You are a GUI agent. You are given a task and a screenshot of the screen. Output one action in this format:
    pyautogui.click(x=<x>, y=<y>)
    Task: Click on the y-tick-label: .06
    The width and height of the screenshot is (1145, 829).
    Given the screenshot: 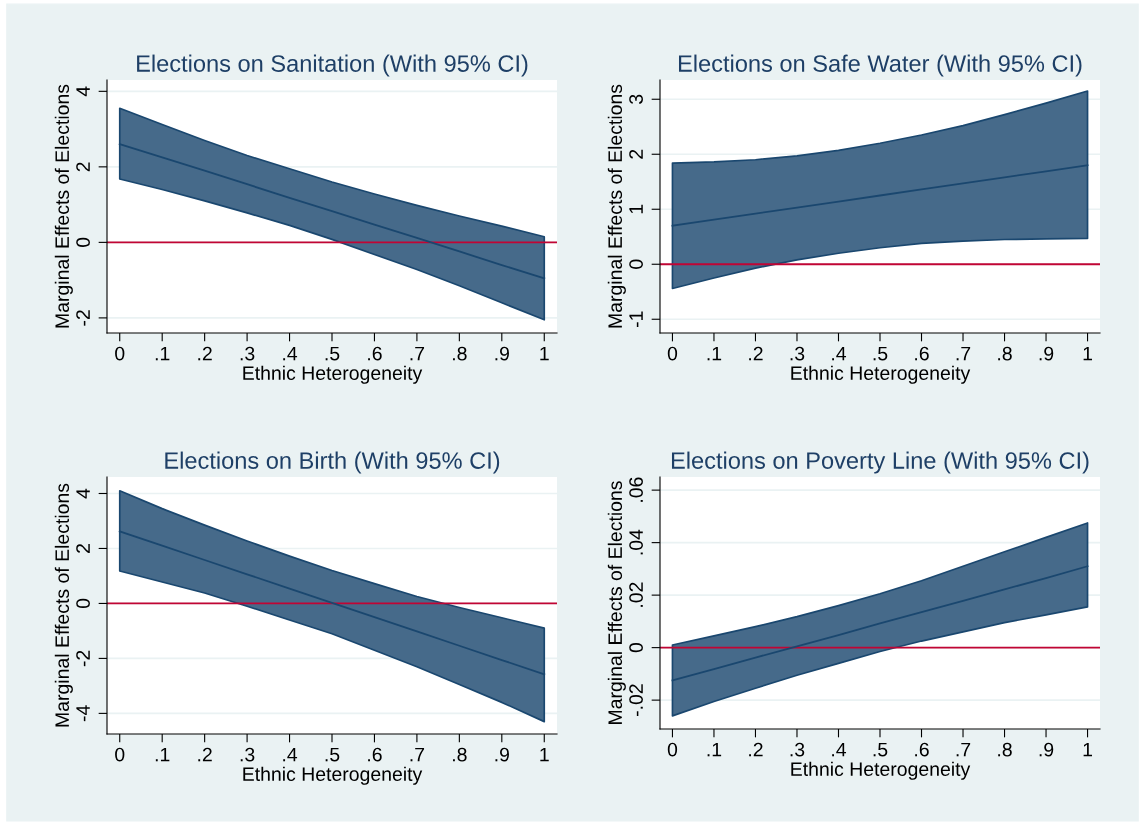 What is the action you would take?
    pyautogui.click(x=636, y=489)
    